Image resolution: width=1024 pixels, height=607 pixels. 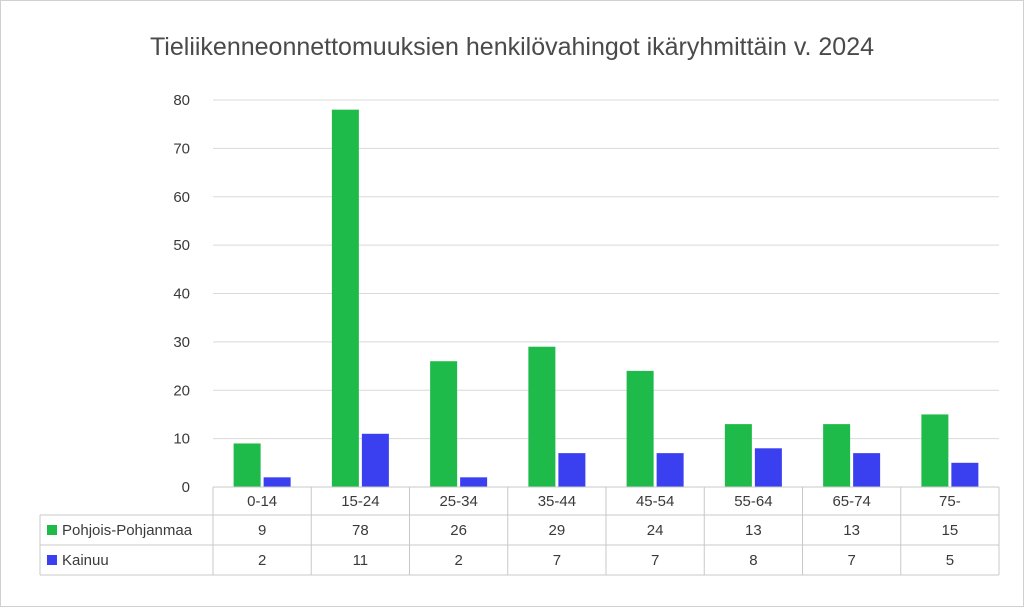 What do you see at coordinates (127, 530) in the screenshot?
I see `legend-label: Pohjois-Pohjanmaa` at bounding box center [127, 530].